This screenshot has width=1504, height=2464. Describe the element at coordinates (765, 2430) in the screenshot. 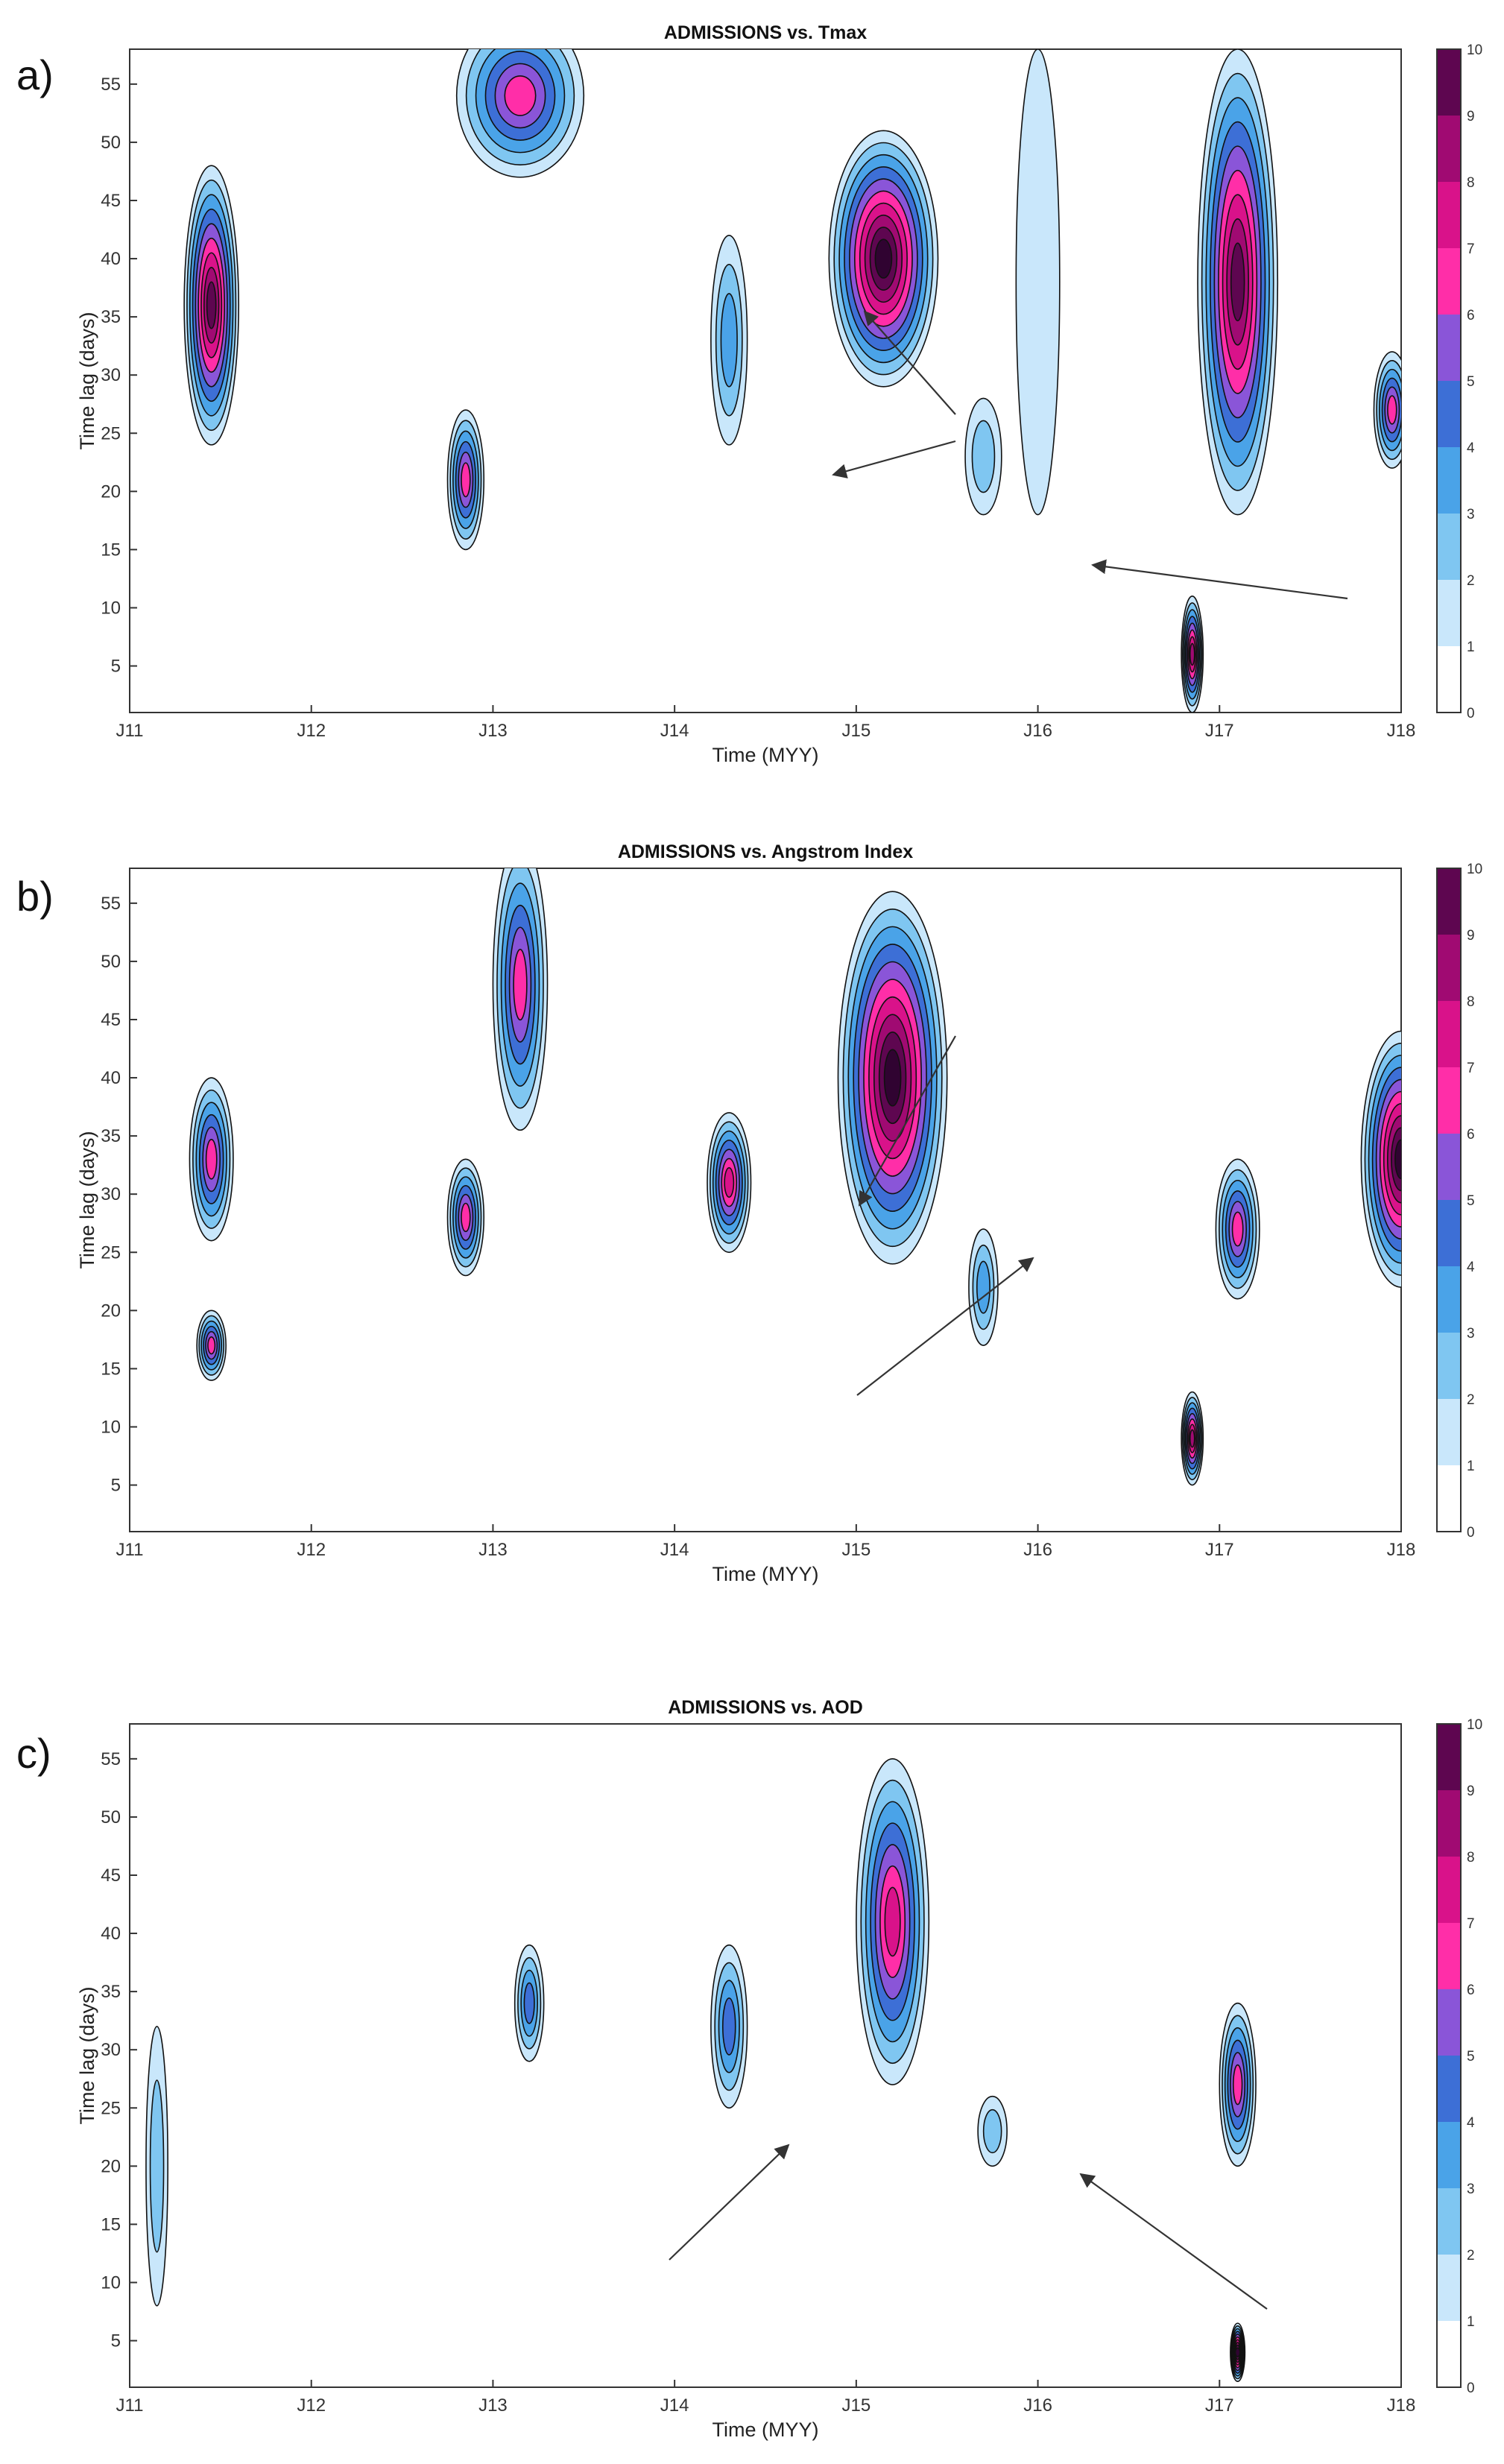

I see `x-axis-label: Time (MYY)` at that location.